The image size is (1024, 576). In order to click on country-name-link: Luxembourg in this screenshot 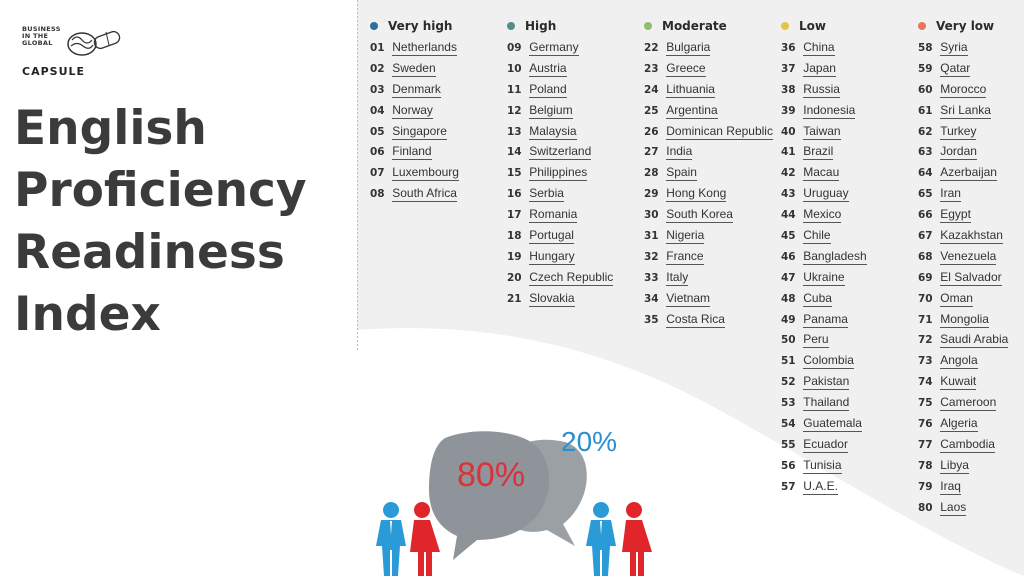, I will do `click(425, 173)`.